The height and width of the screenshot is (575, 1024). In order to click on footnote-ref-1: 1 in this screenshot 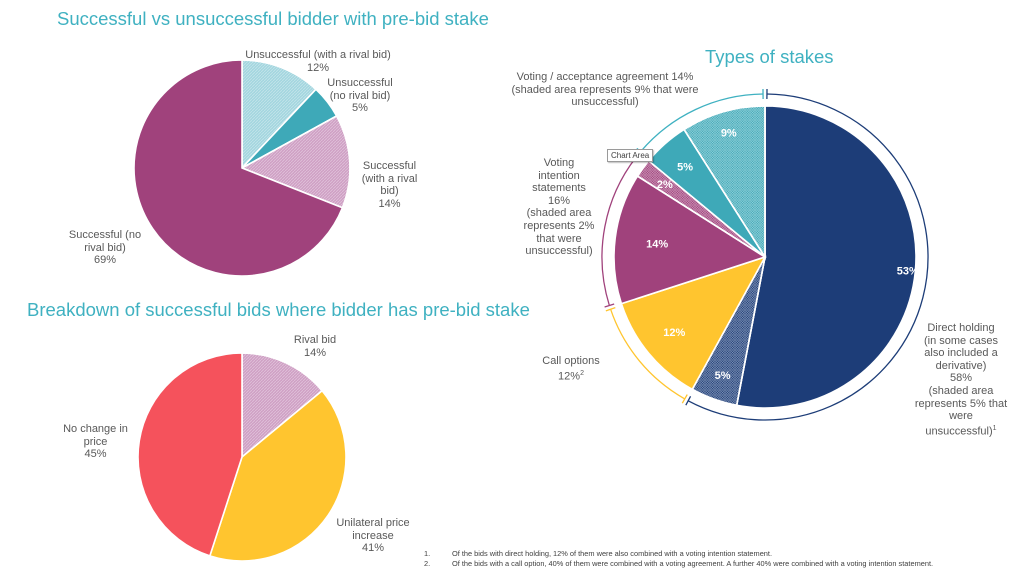, I will do `click(994, 428)`.